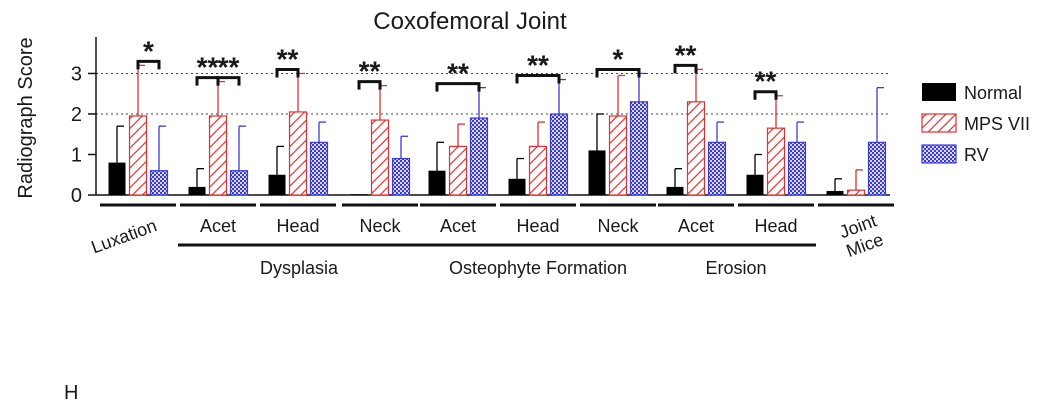 The width and height of the screenshot is (1050, 406). I want to click on y-tick-label: 2, so click(76, 115).